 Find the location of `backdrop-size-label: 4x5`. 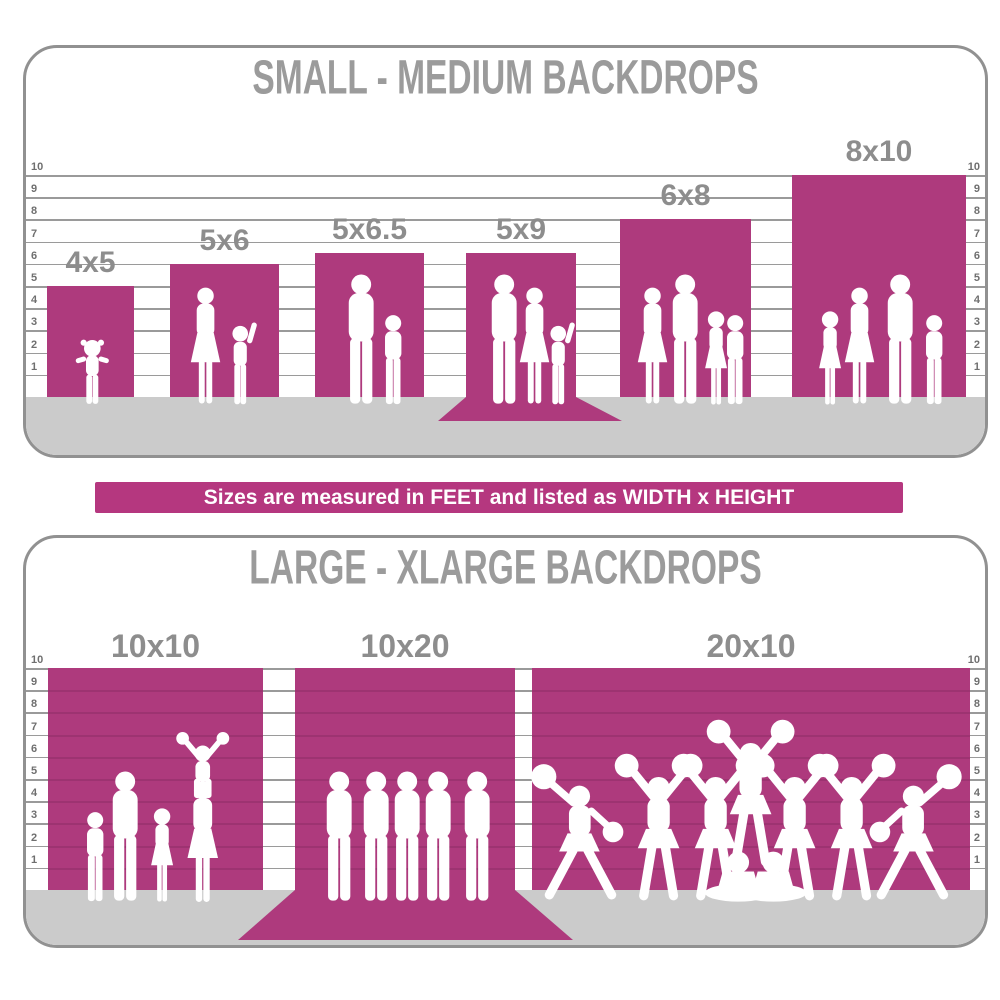

backdrop-size-label: 4x5 is located at coordinates (90, 262).